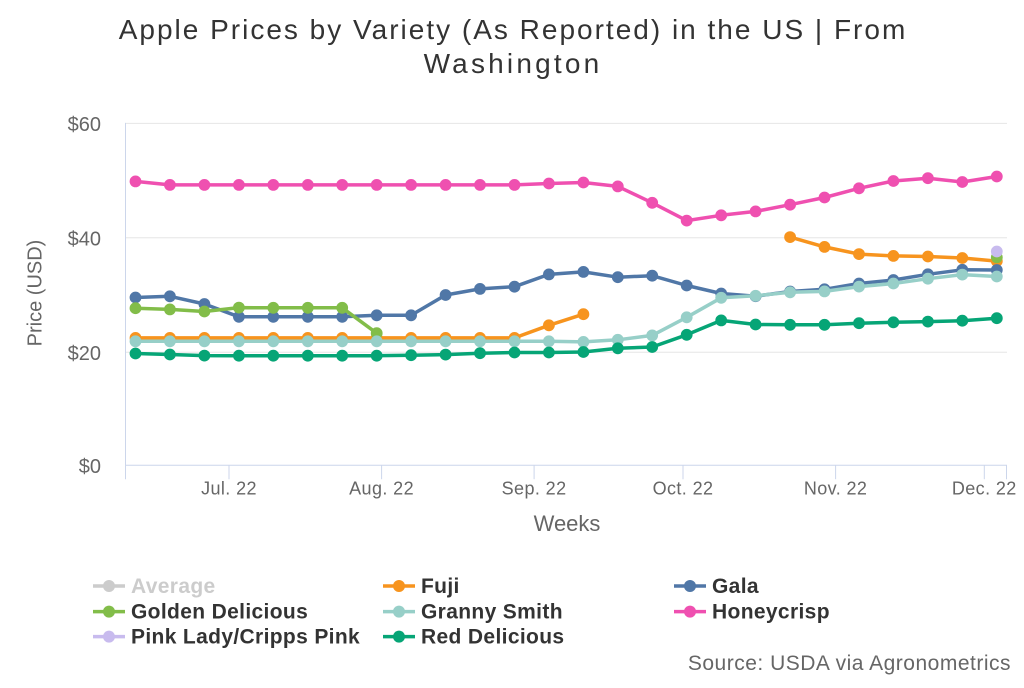  Describe the element at coordinates (173, 586) in the screenshot. I see `svg-text: Average` at that location.